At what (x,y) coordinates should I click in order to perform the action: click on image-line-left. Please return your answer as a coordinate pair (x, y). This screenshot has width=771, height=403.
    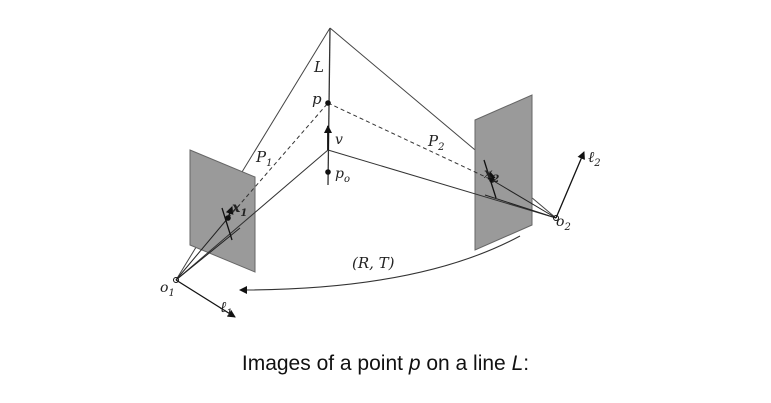
    Looking at the image, I should click on (227, 224).